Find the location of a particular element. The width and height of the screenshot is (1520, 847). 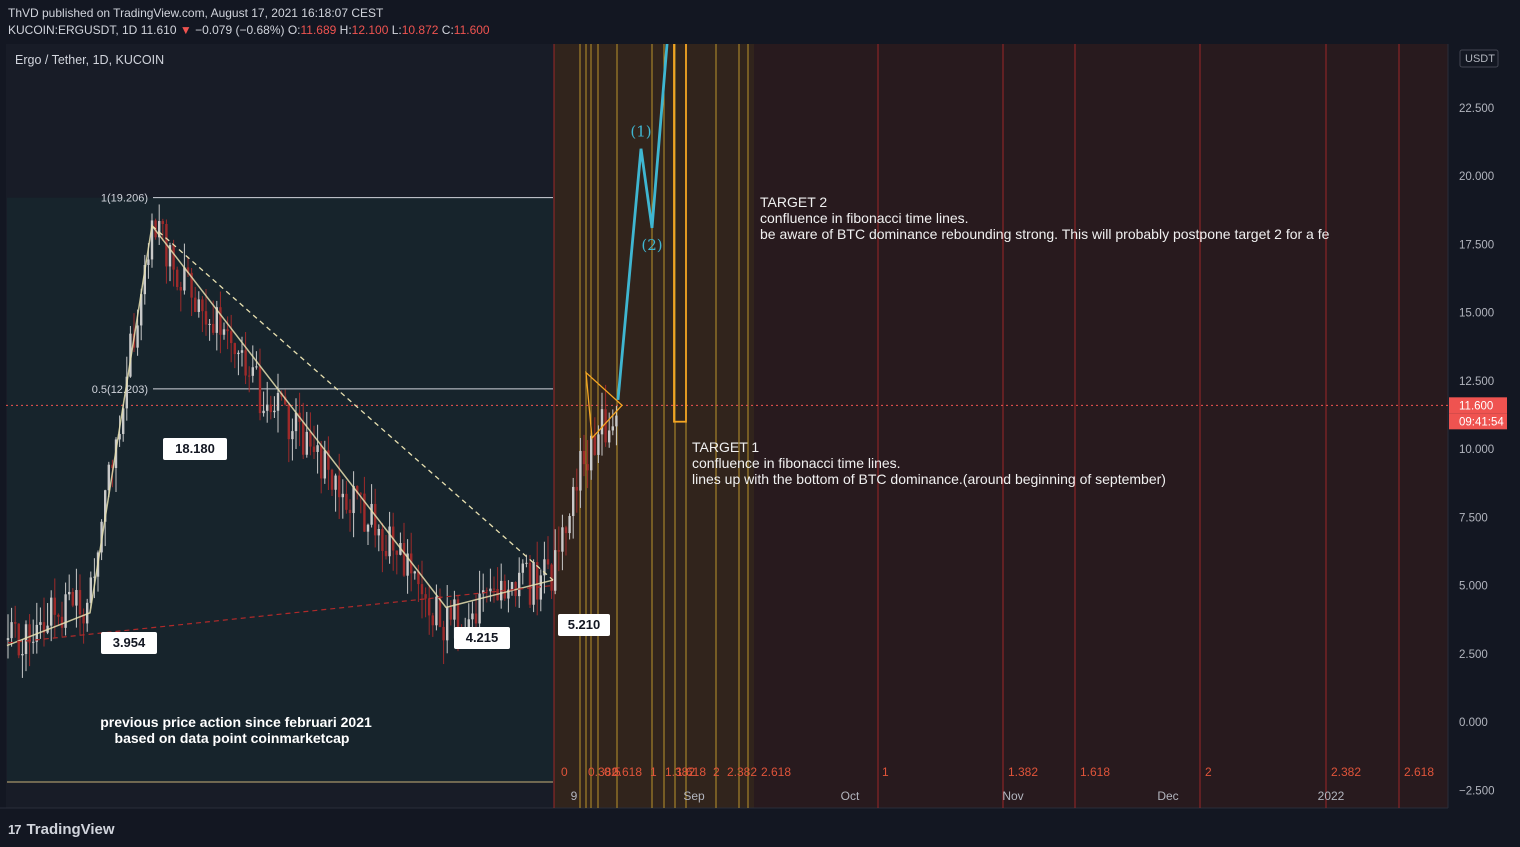

y-tick-label: 2.500 is located at coordinates (1473, 655).